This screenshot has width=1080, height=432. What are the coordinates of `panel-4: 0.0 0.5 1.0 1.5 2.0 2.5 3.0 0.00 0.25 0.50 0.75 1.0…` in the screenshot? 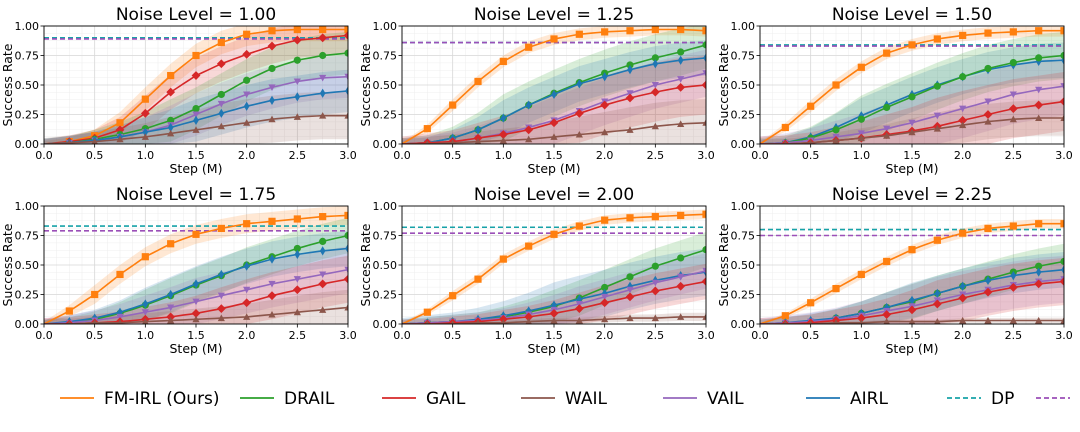 It's located at (178, 270).